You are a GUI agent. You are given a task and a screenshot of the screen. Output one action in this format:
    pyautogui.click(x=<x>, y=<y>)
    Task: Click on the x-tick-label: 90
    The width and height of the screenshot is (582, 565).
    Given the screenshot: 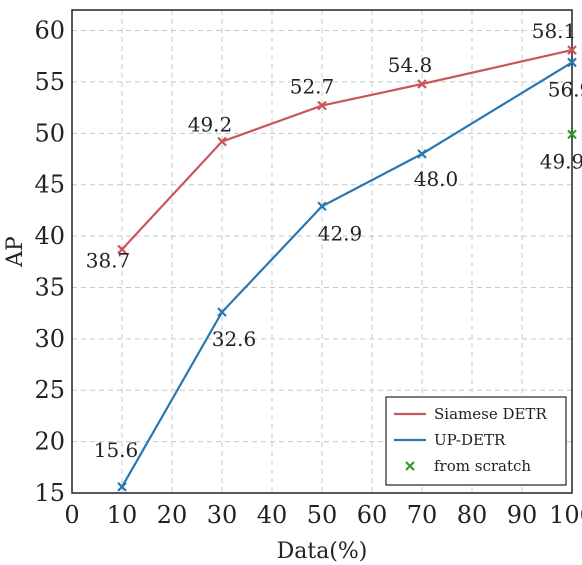 What is the action you would take?
    pyautogui.click(x=522, y=515)
    